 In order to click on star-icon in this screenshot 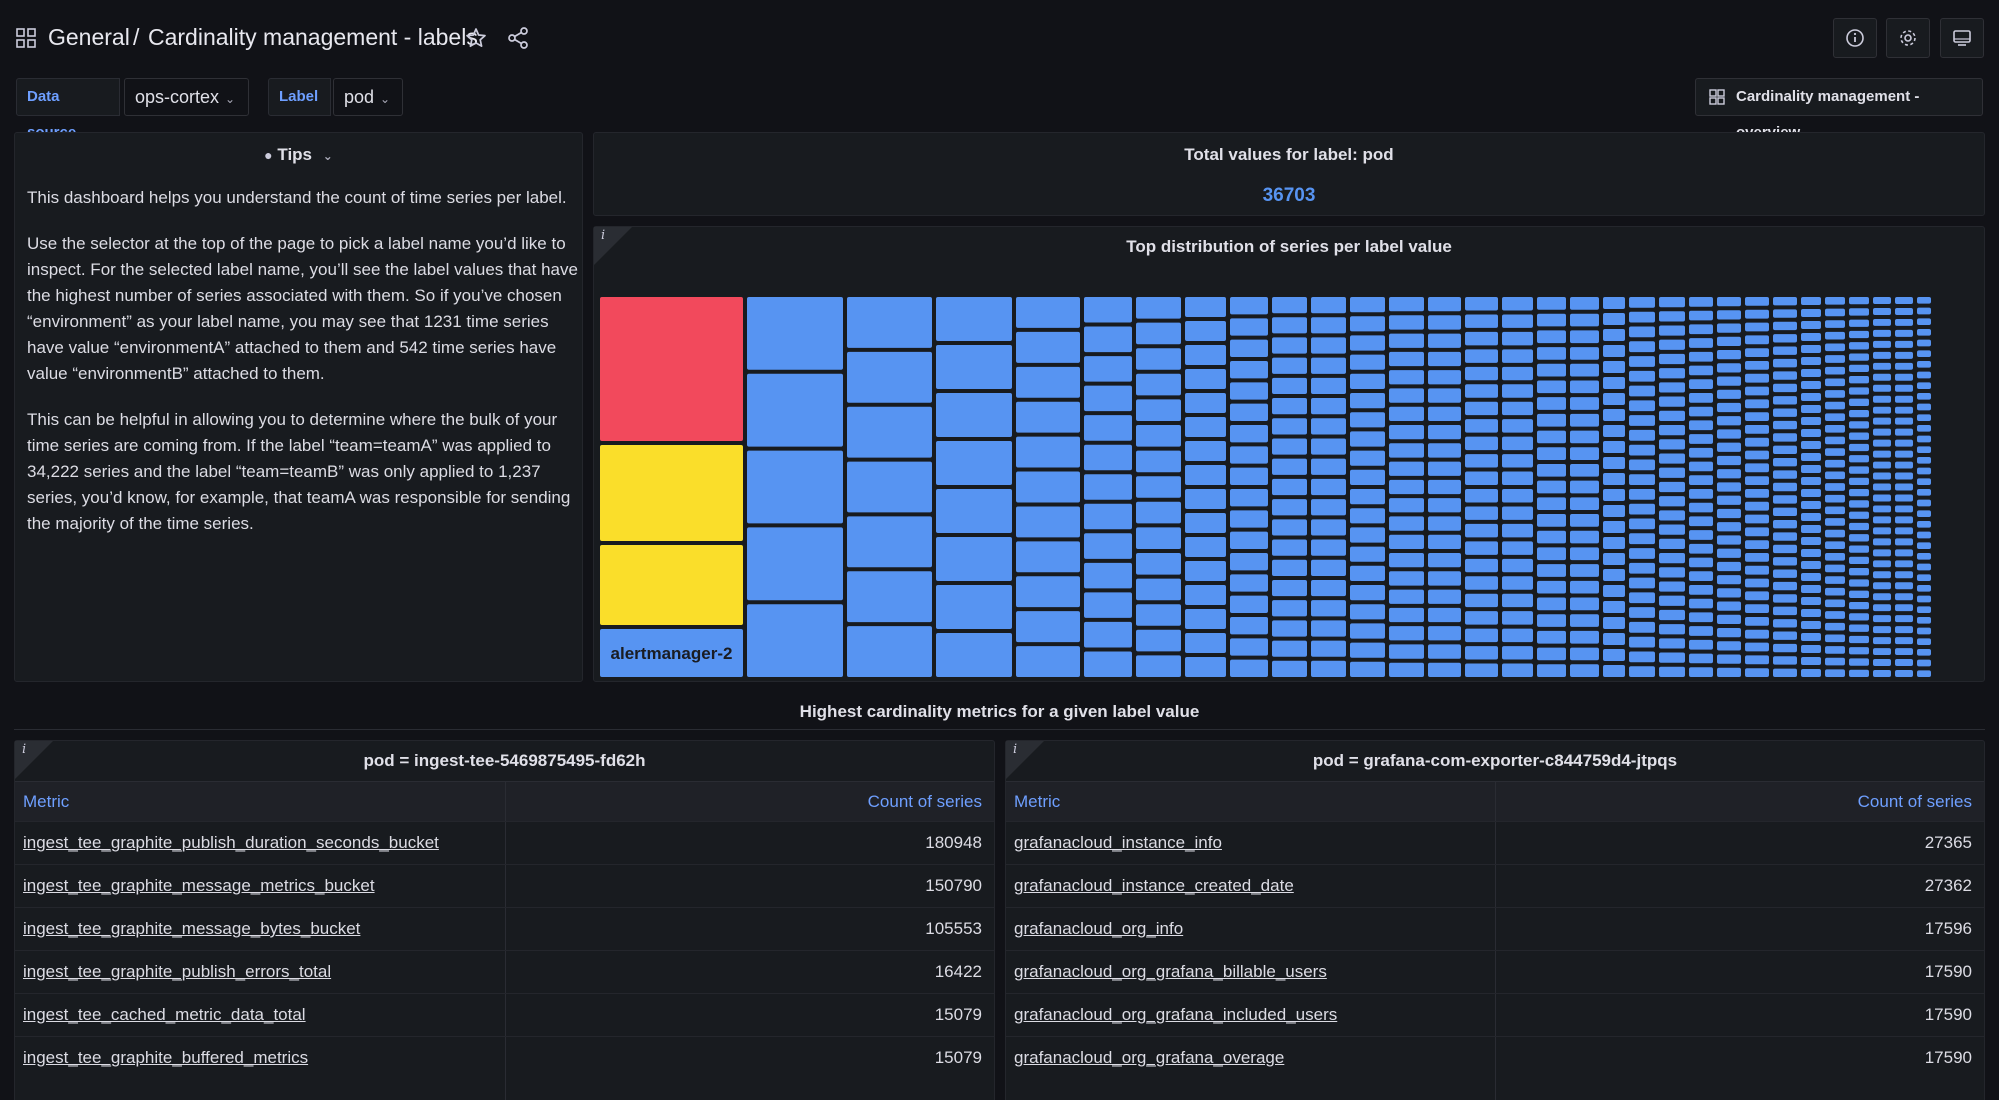, I will do `click(476, 38)`.